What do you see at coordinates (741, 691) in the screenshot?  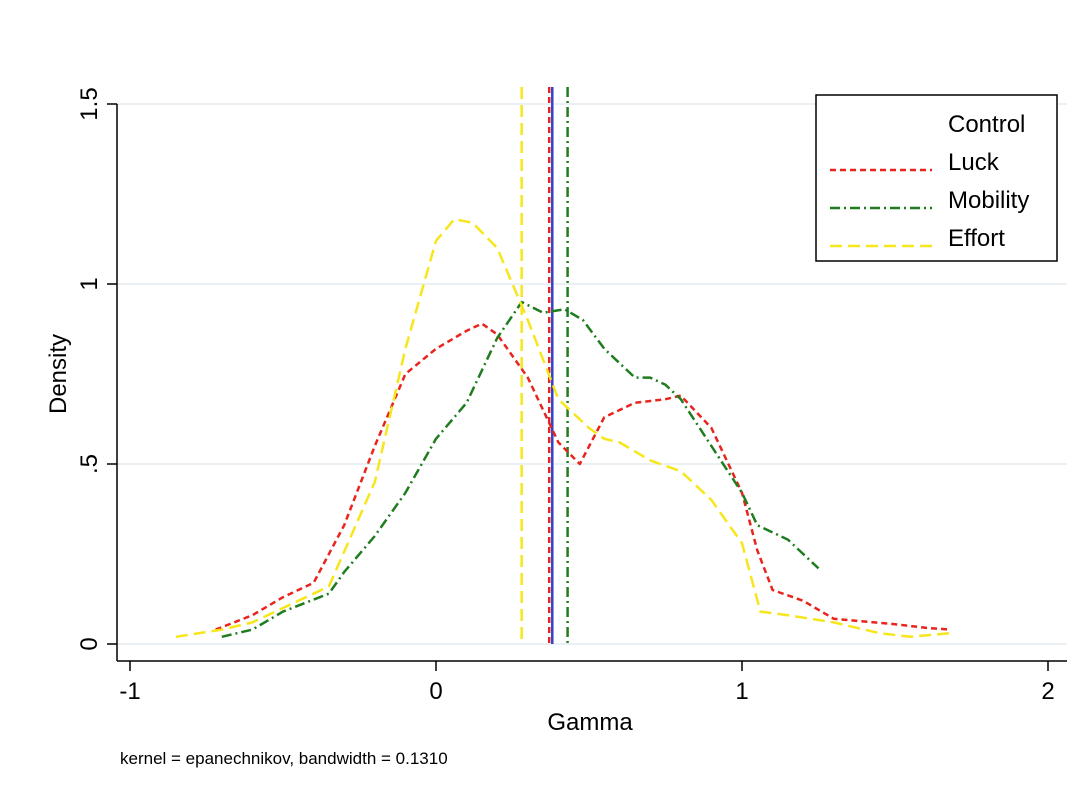 I see `x-tick-label-2: 1` at bounding box center [741, 691].